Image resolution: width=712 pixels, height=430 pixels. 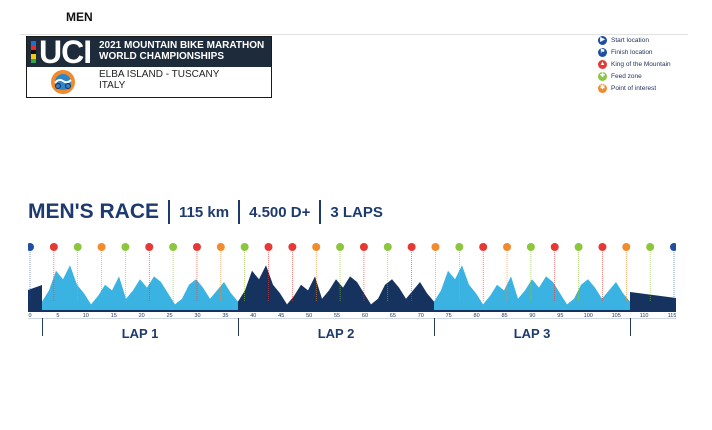 I want to click on mountain-icon: ▲, so click(x=602, y=64).